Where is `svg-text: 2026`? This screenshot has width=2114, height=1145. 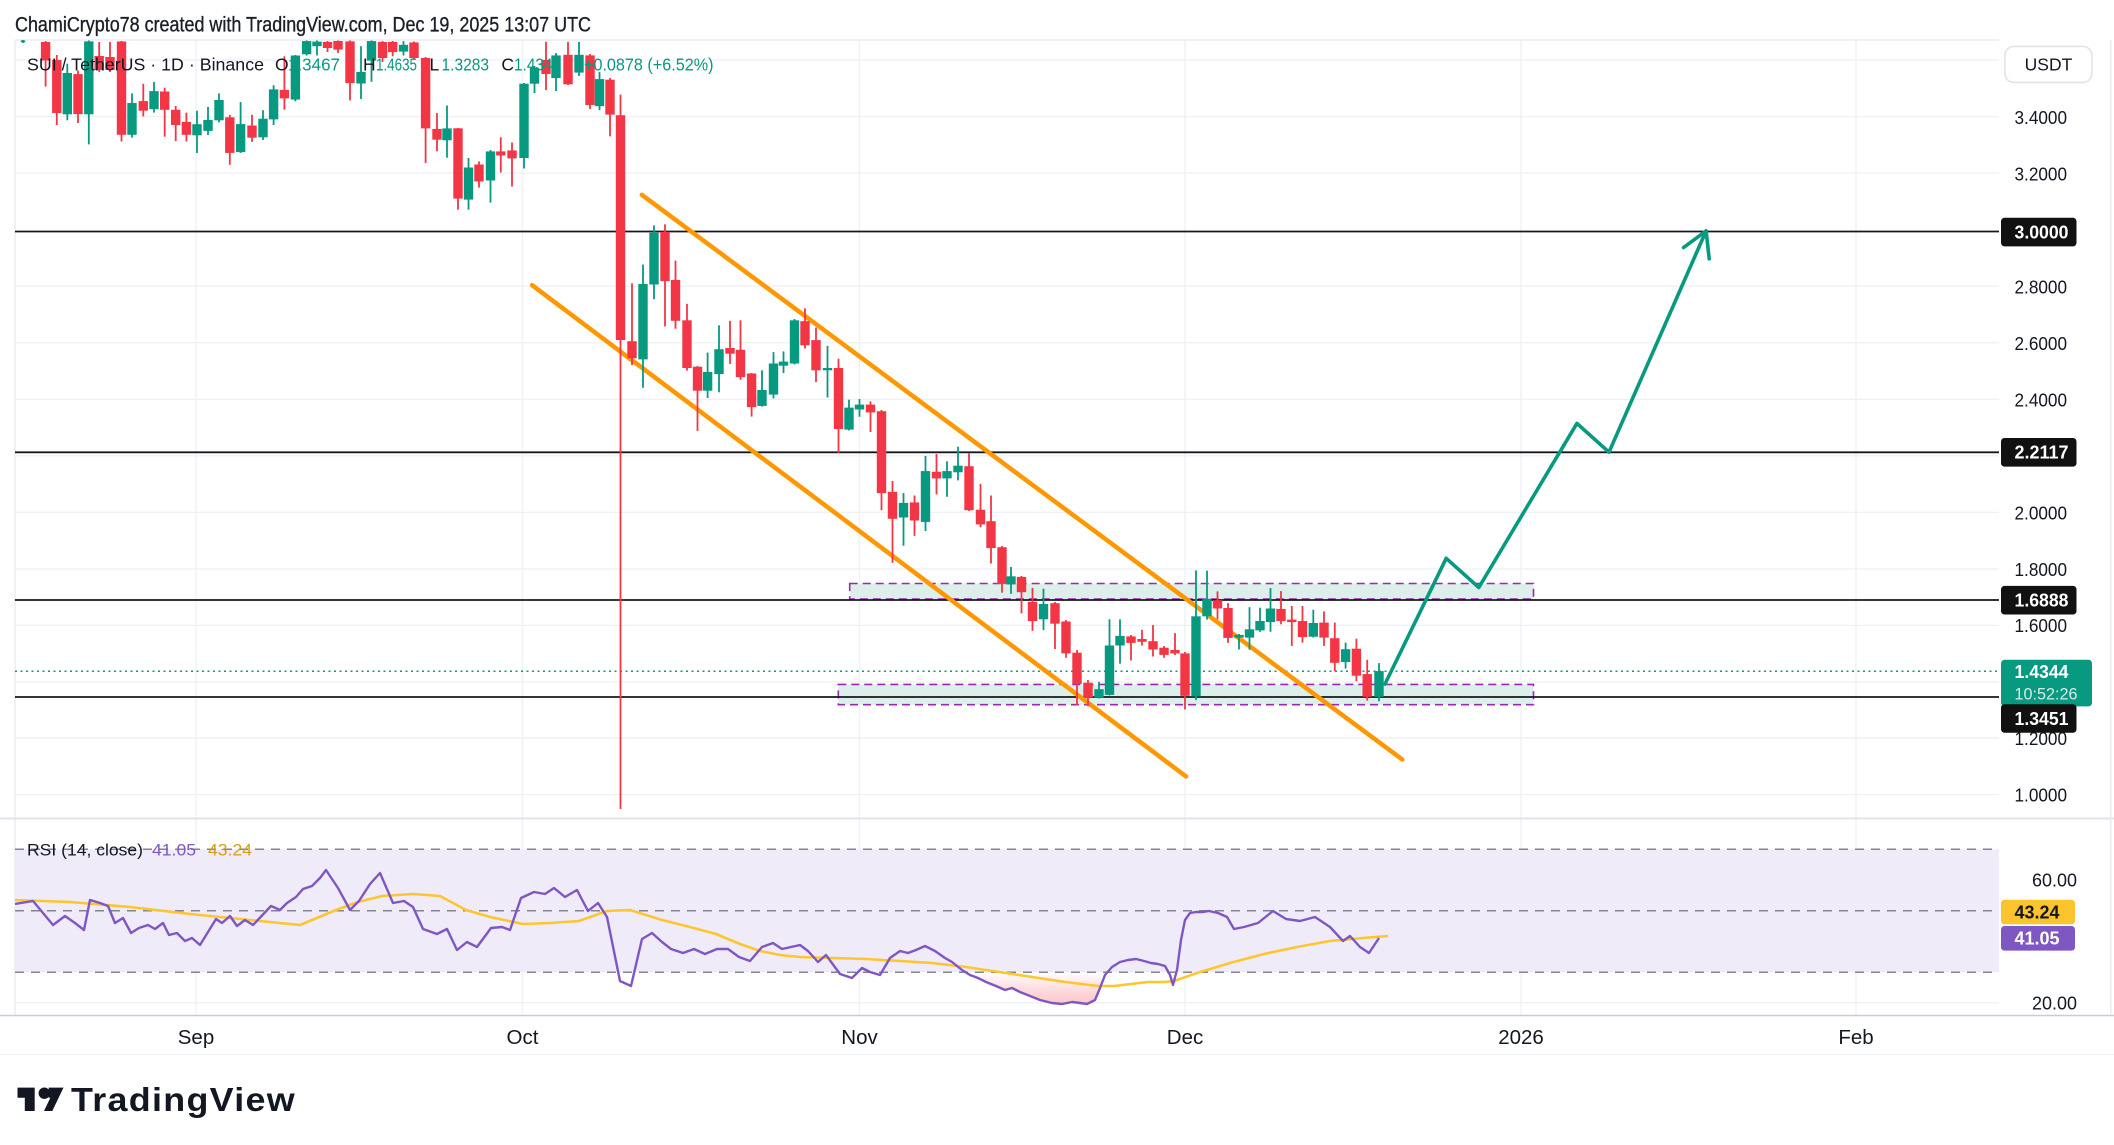
svg-text: 2026 is located at coordinates (1521, 1037).